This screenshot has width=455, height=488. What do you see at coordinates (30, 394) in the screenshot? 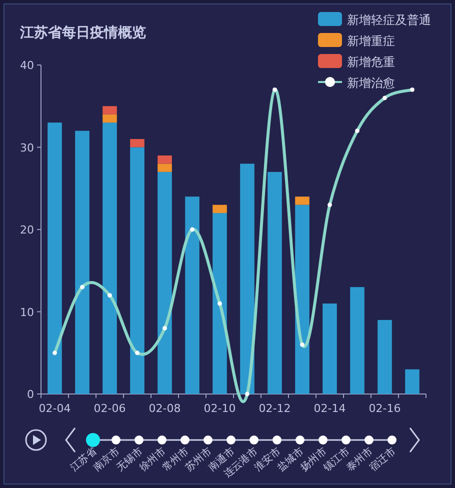
I see `y-tick-label: 0` at bounding box center [30, 394].